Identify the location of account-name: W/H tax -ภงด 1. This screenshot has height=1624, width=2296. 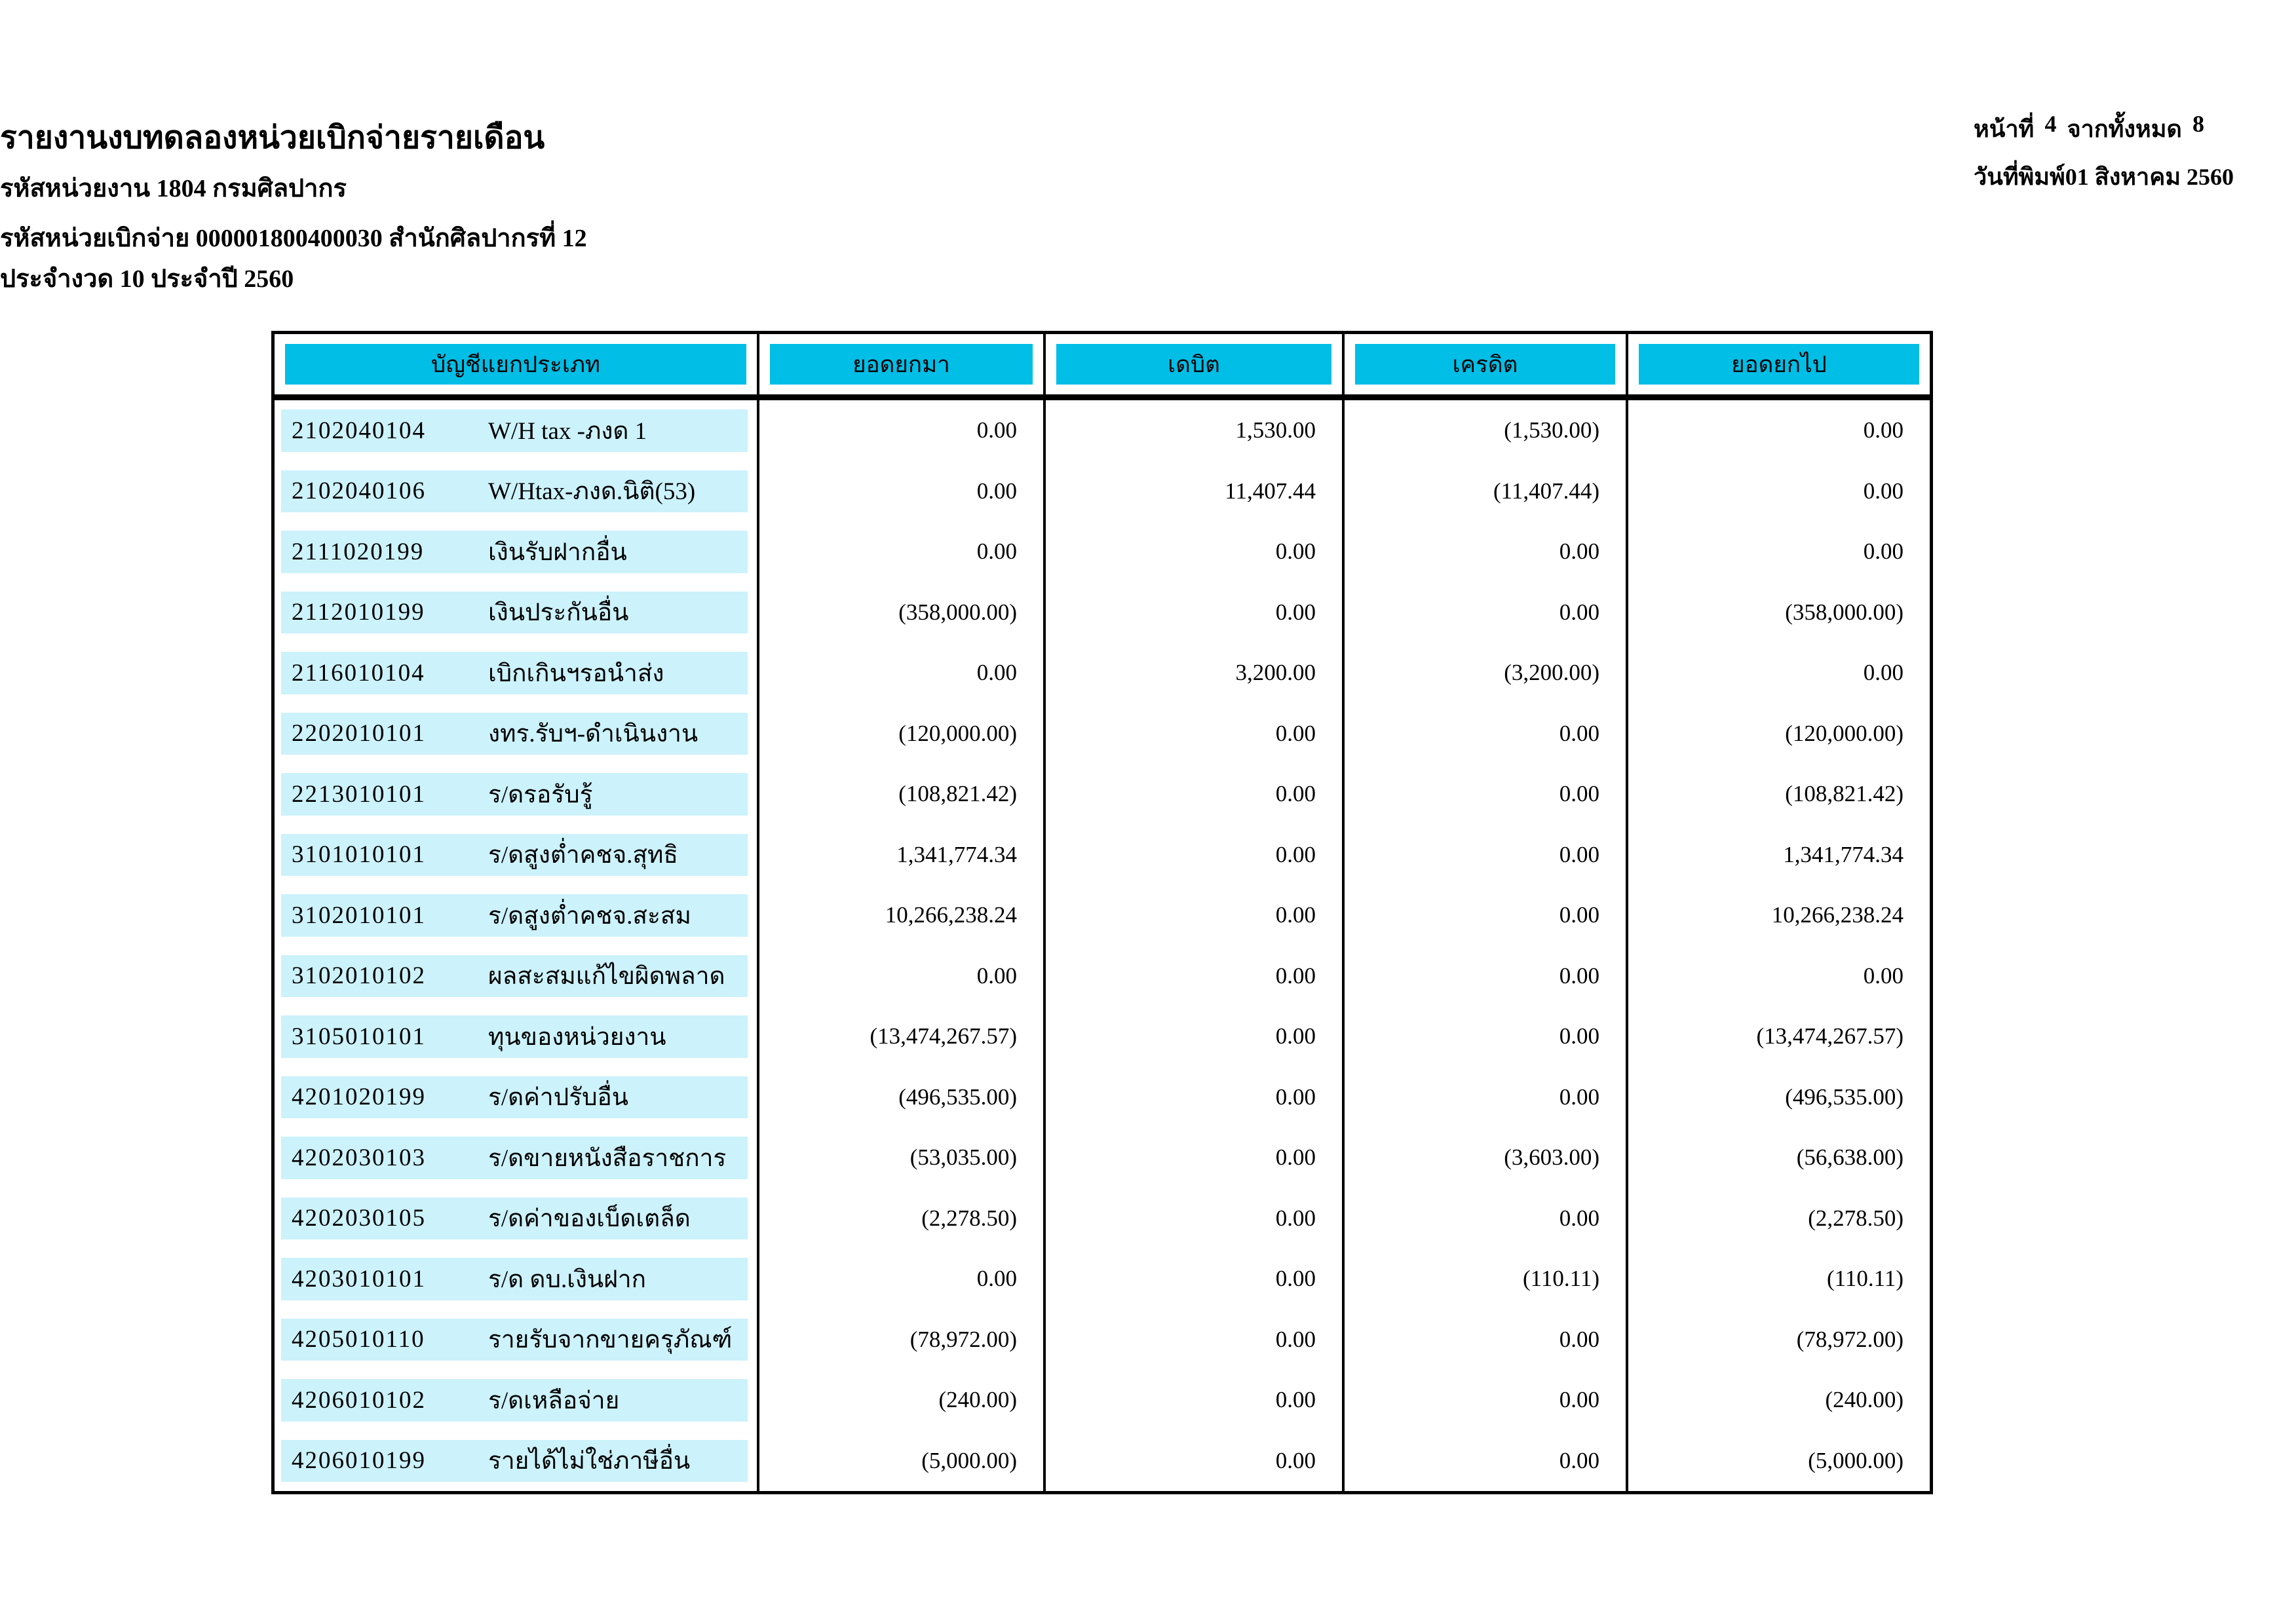
(567, 431).